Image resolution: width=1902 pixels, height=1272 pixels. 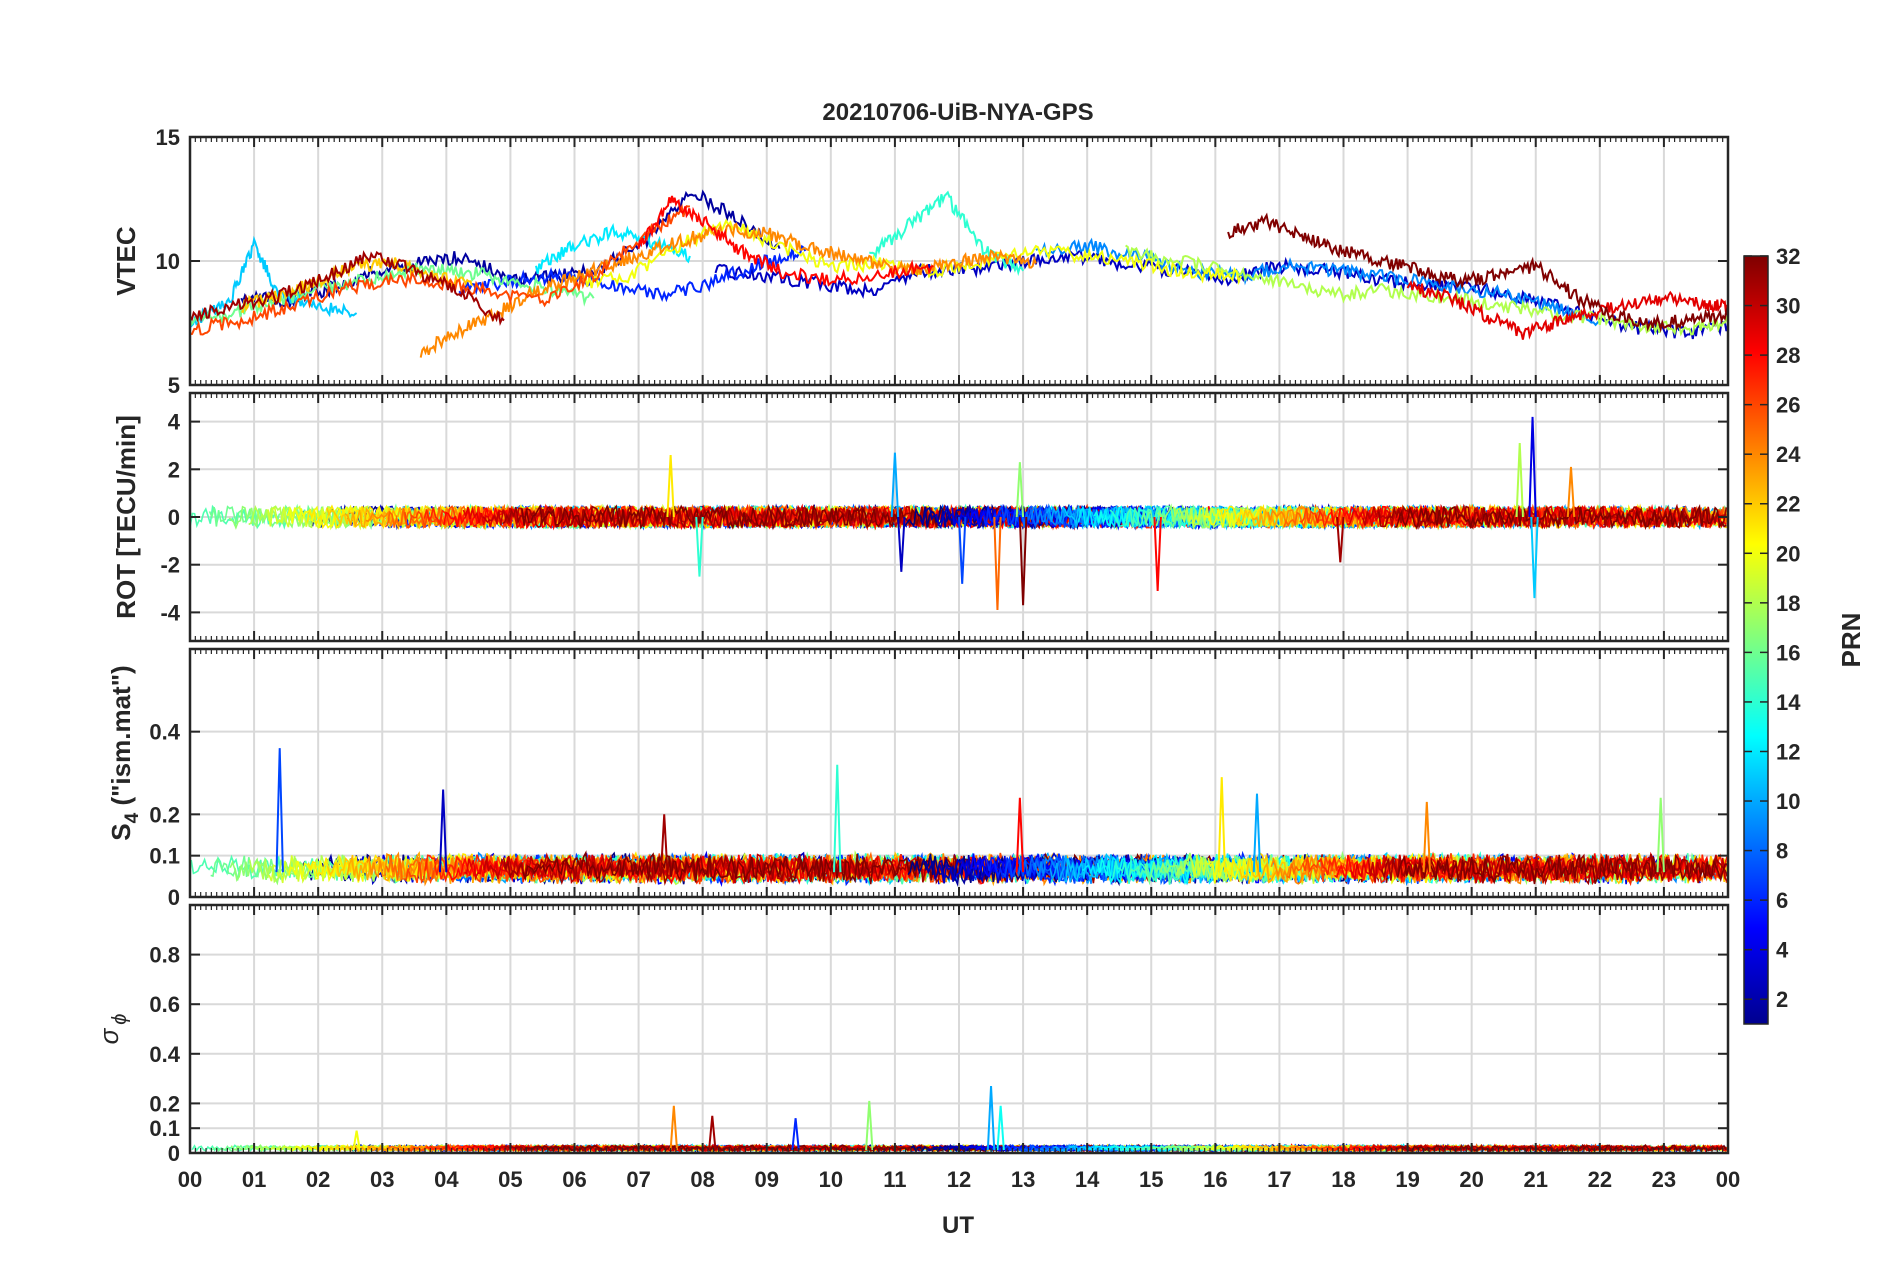 What do you see at coordinates (1788, 454) in the screenshot?
I see `colorbar-tick-label: 24` at bounding box center [1788, 454].